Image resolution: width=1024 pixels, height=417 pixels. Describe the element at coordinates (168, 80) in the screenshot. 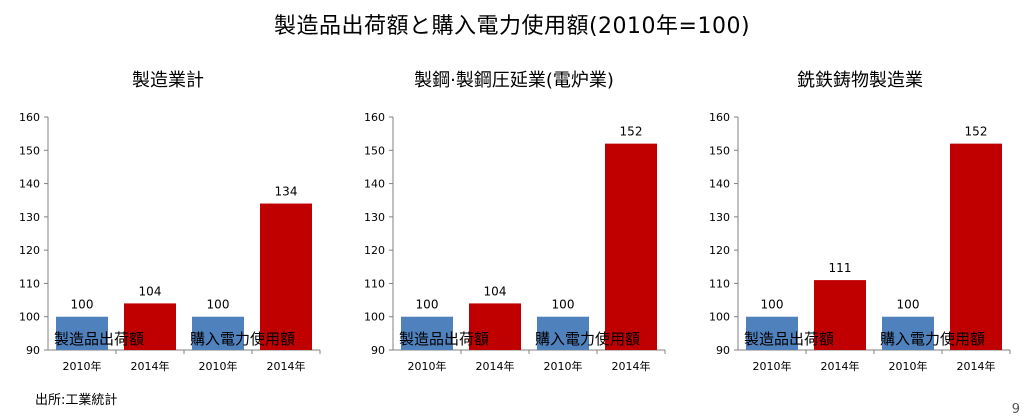

I see `chart-1-title: 製造業計` at that location.